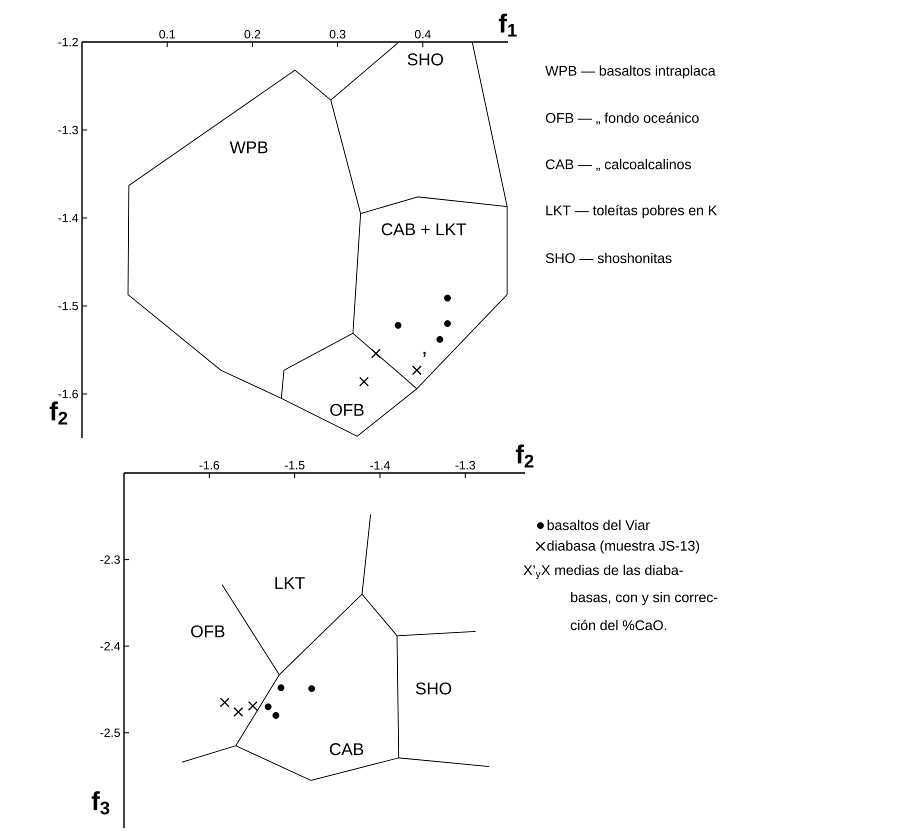 Image resolution: width=913 pixels, height=839 pixels. I want to click on annotation: CAB, so click(347, 749).